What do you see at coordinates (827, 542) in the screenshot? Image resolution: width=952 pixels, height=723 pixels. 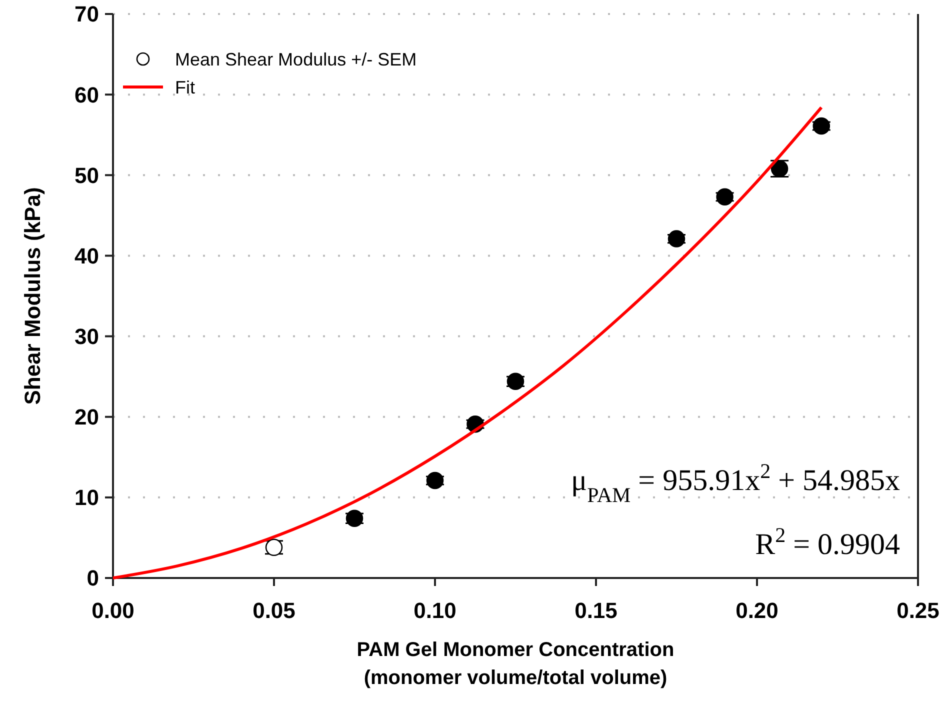 I see `annotation: R$^{2}$ = 0.9904` at bounding box center [827, 542].